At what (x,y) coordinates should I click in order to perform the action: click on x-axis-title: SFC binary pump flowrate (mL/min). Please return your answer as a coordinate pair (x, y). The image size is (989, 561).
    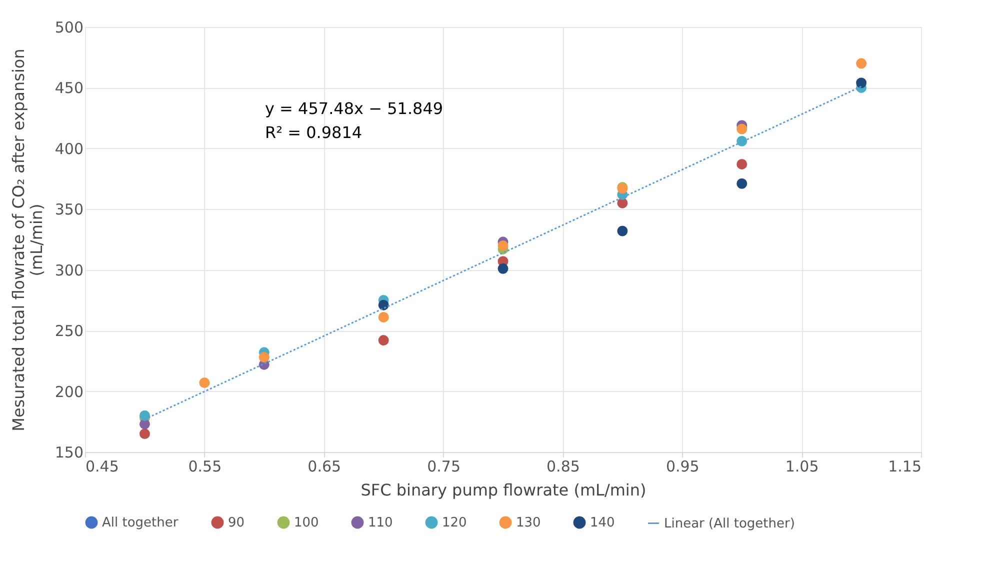
    Looking at the image, I should click on (503, 490).